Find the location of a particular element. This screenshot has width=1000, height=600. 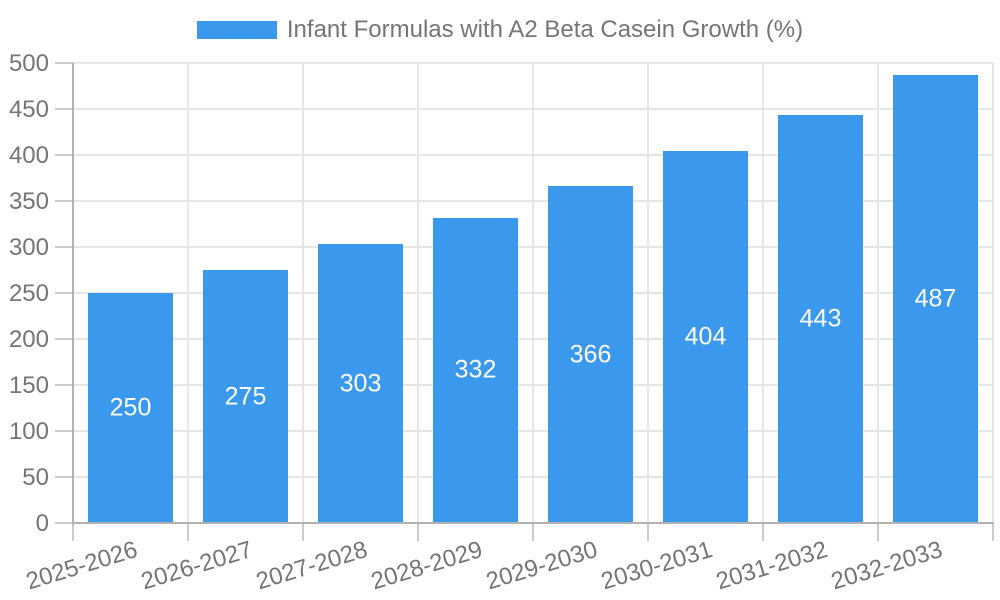

bar: 487 is located at coordinates (935, 298).